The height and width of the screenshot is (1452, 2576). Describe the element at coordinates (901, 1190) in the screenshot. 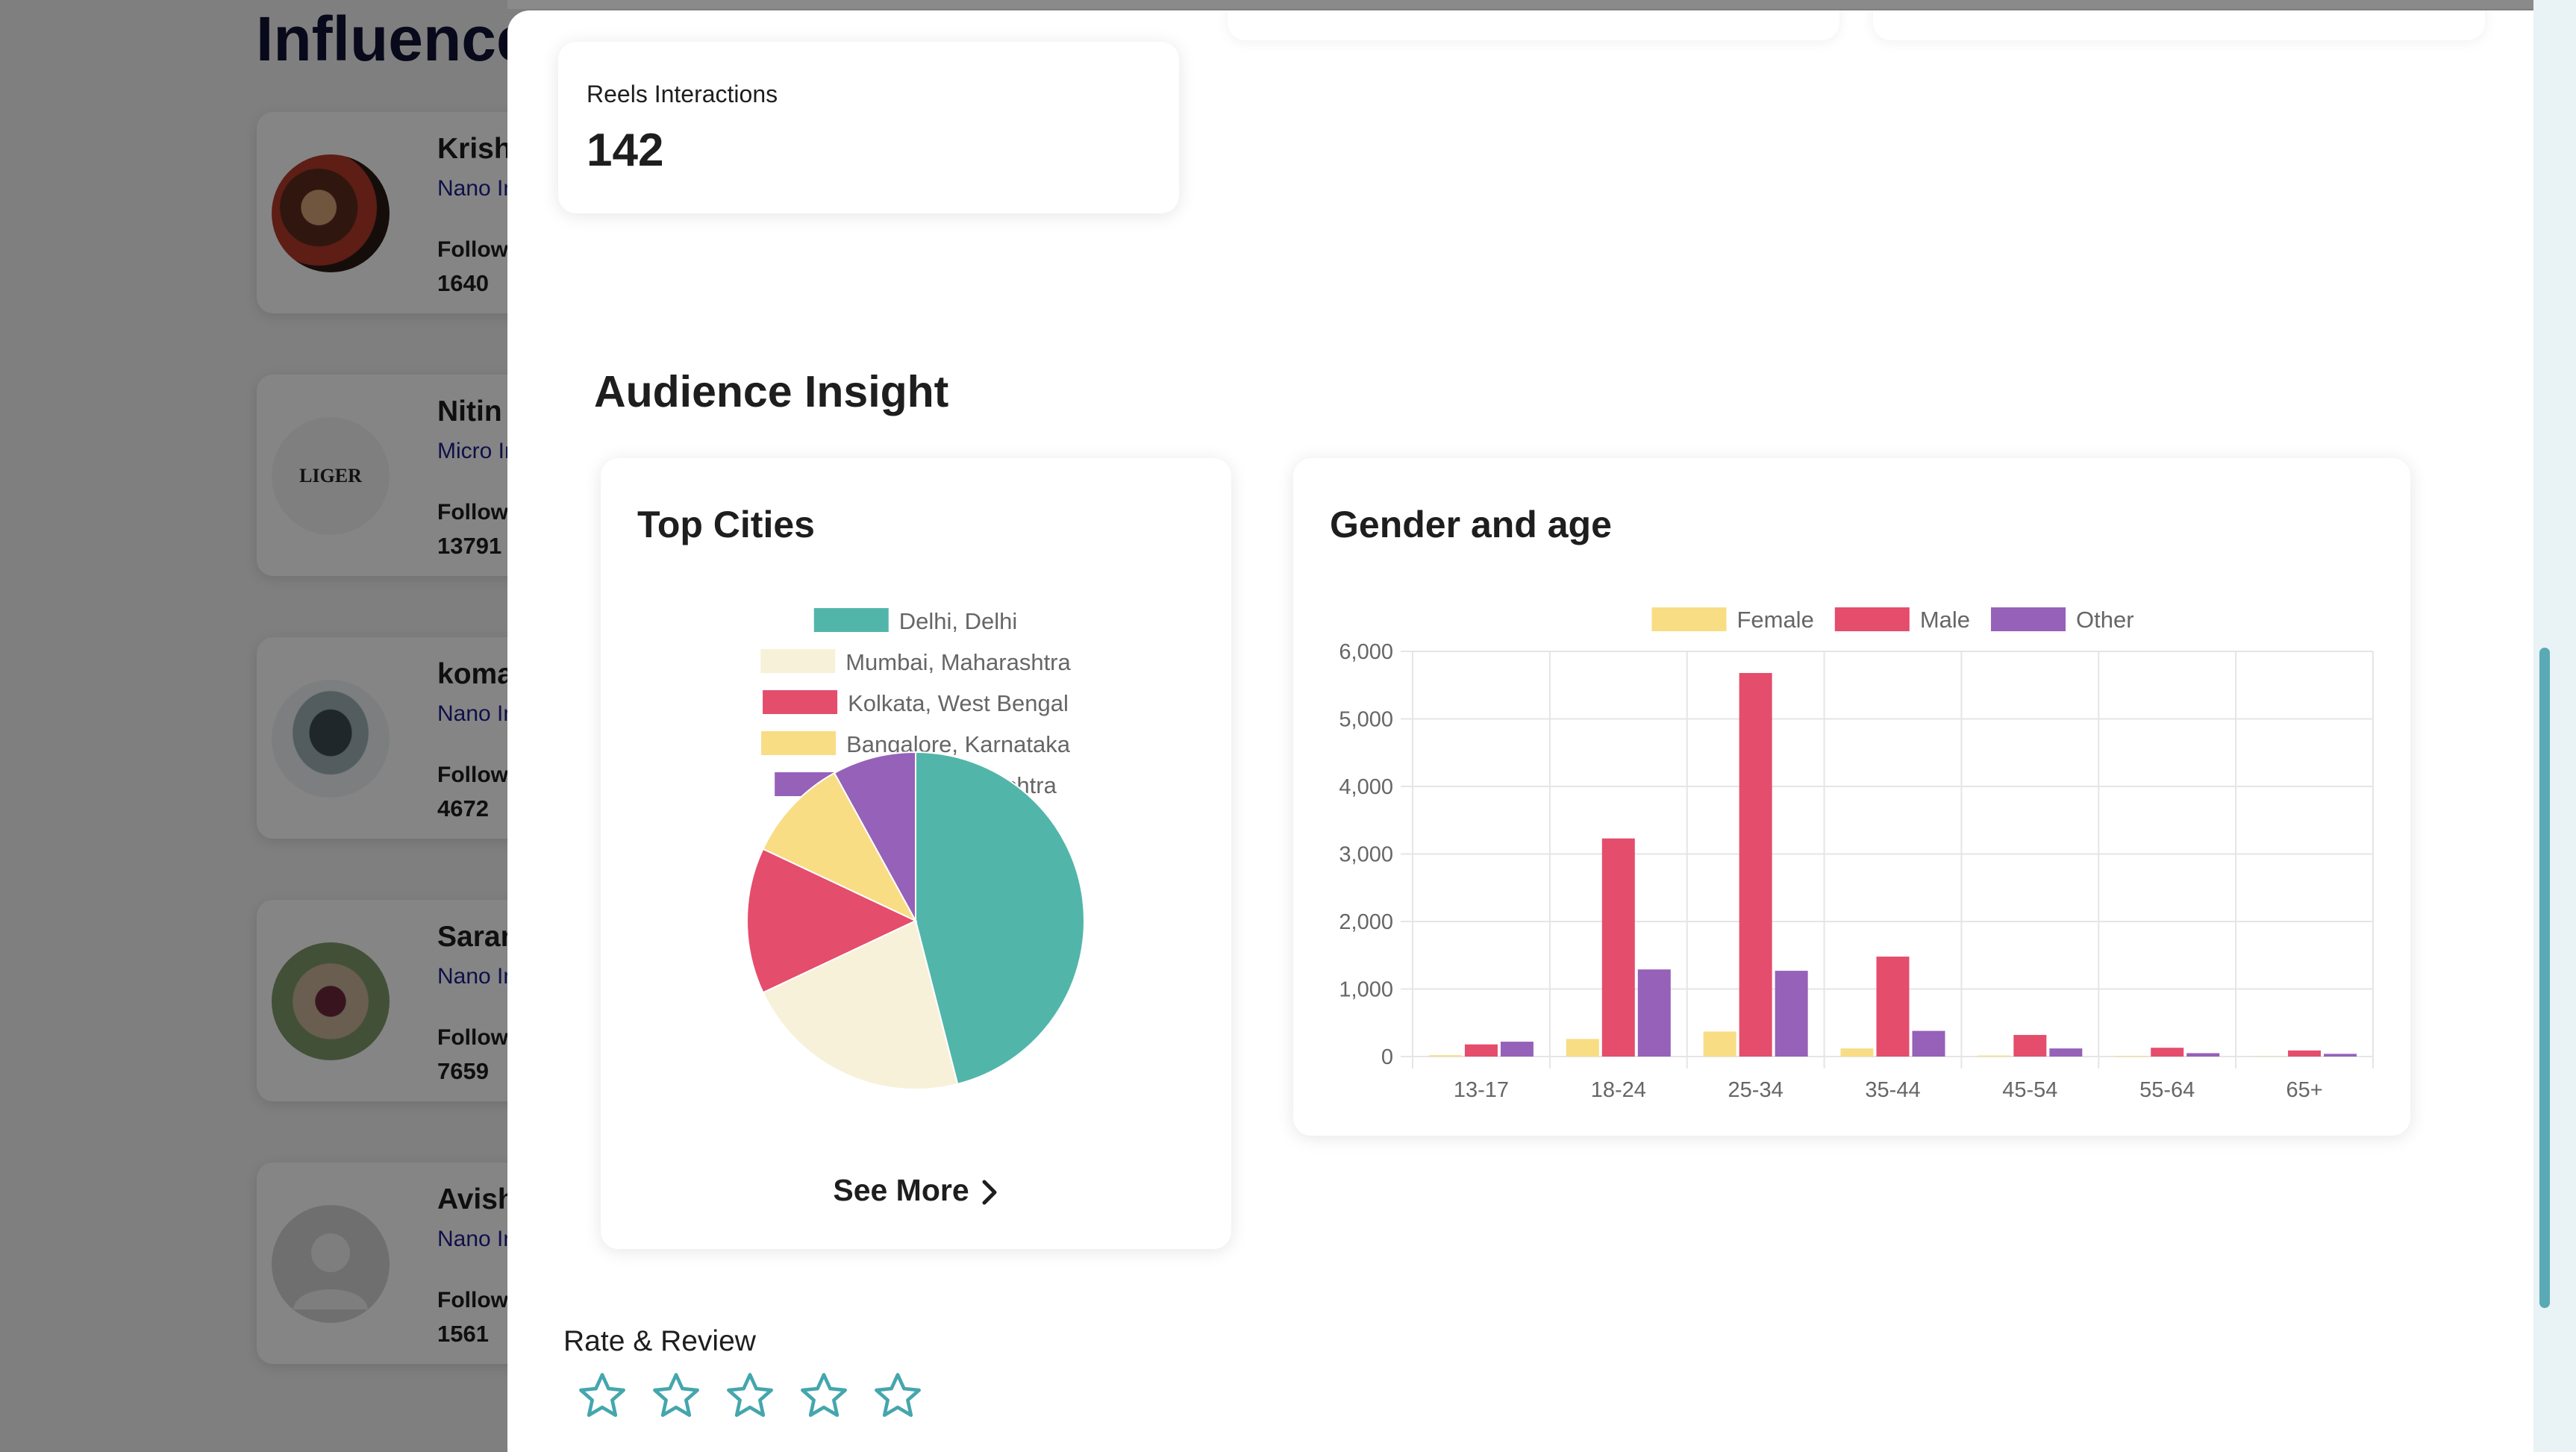

I see `see-more-label: See More` at that location.